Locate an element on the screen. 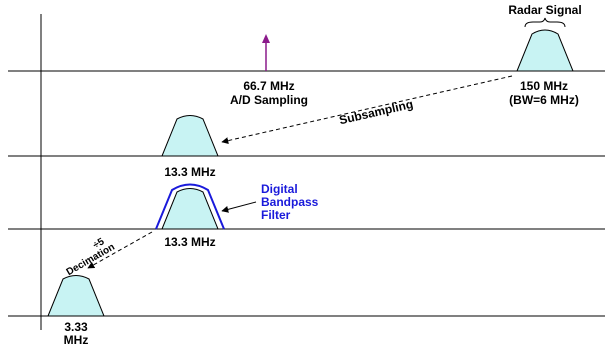 The width and height of the screenshot is (607, 346). sampling-desc-label: A/D Sampling is located at coordinates (269, 100).